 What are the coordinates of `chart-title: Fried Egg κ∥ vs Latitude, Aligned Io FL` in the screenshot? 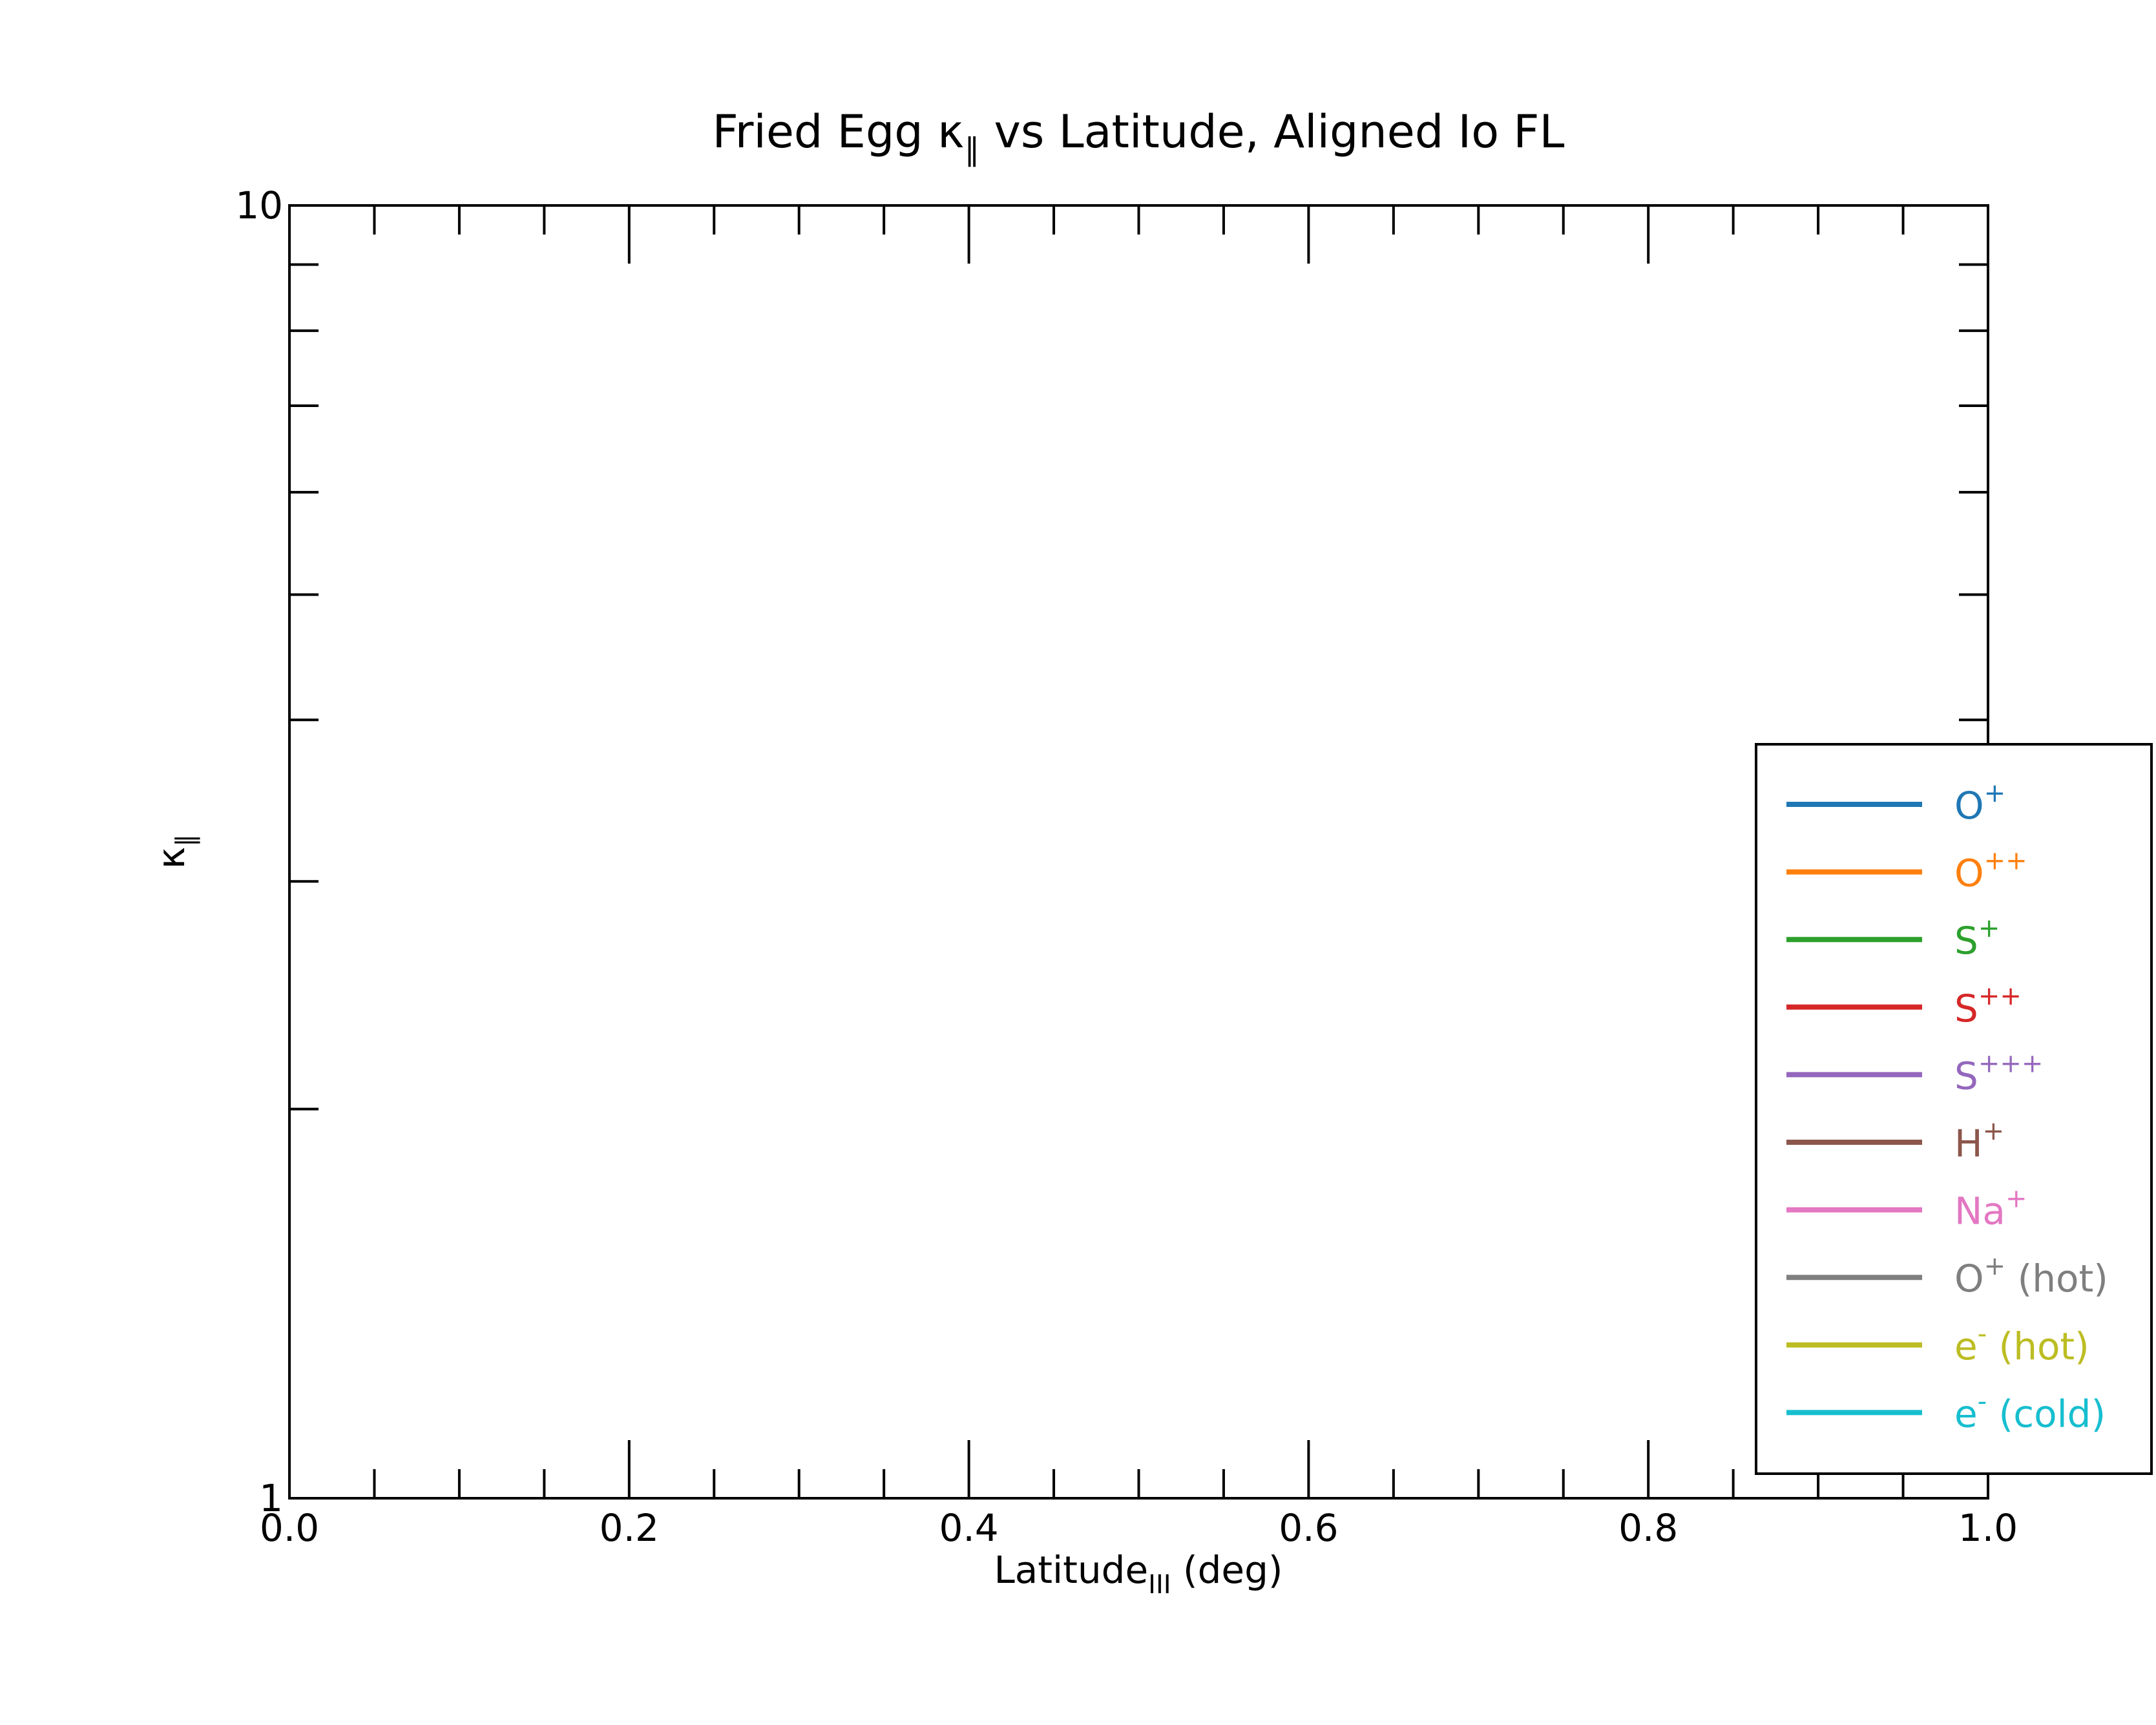 It's located at (1138, 136).